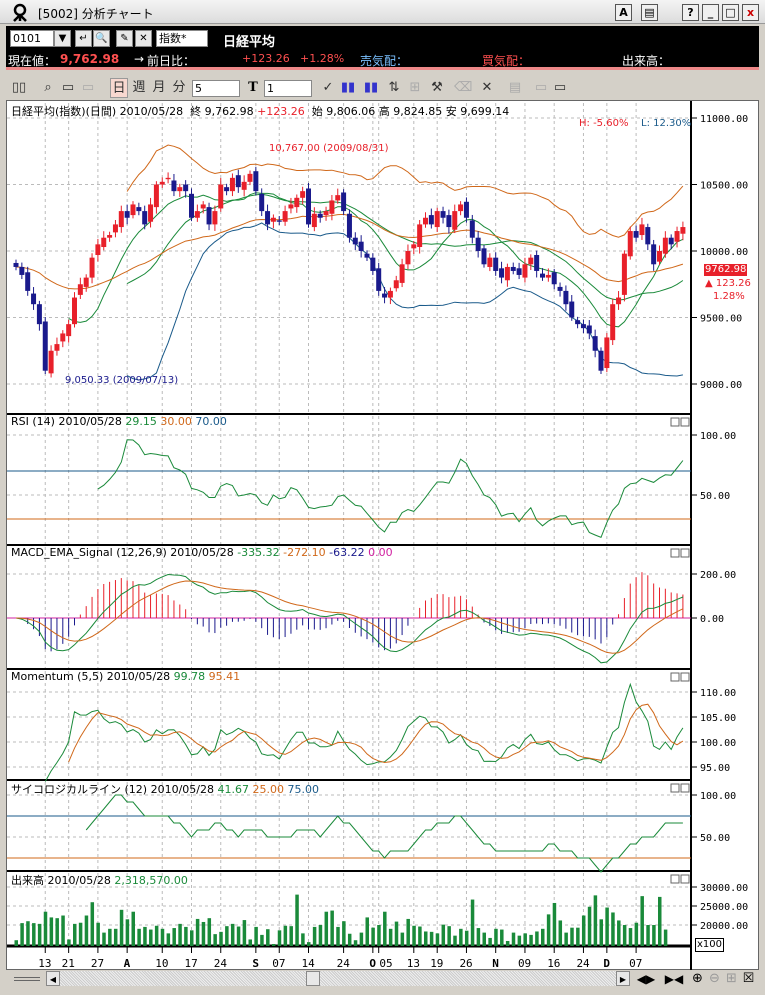 The image size is (765, 995). I want to click on date-label: 13, so click(413, 963).